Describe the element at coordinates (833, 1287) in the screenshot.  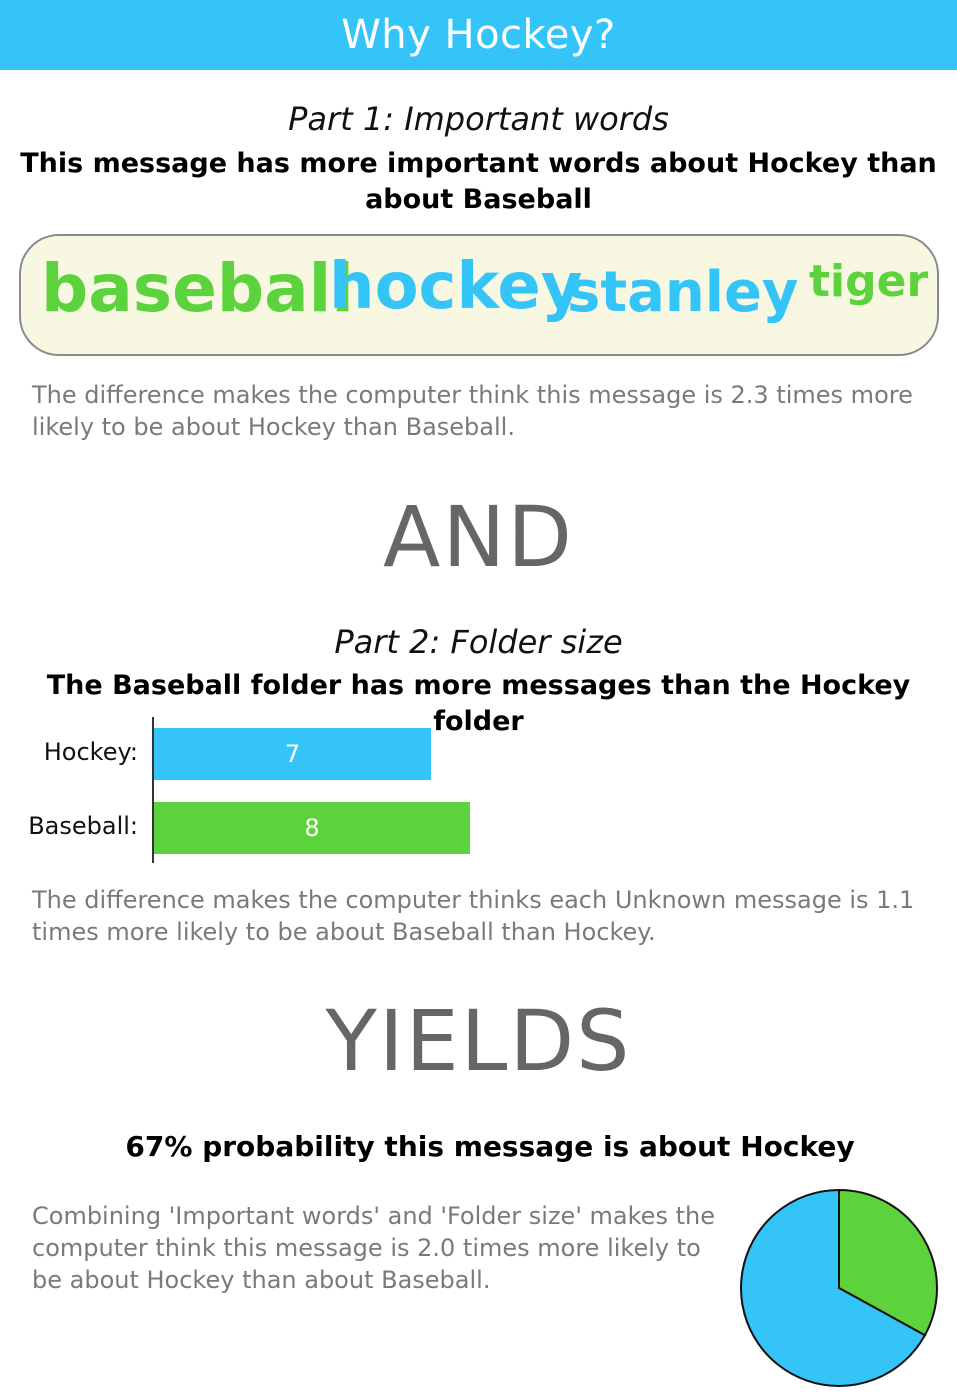
I see `pie-slice-hockey` at that location.